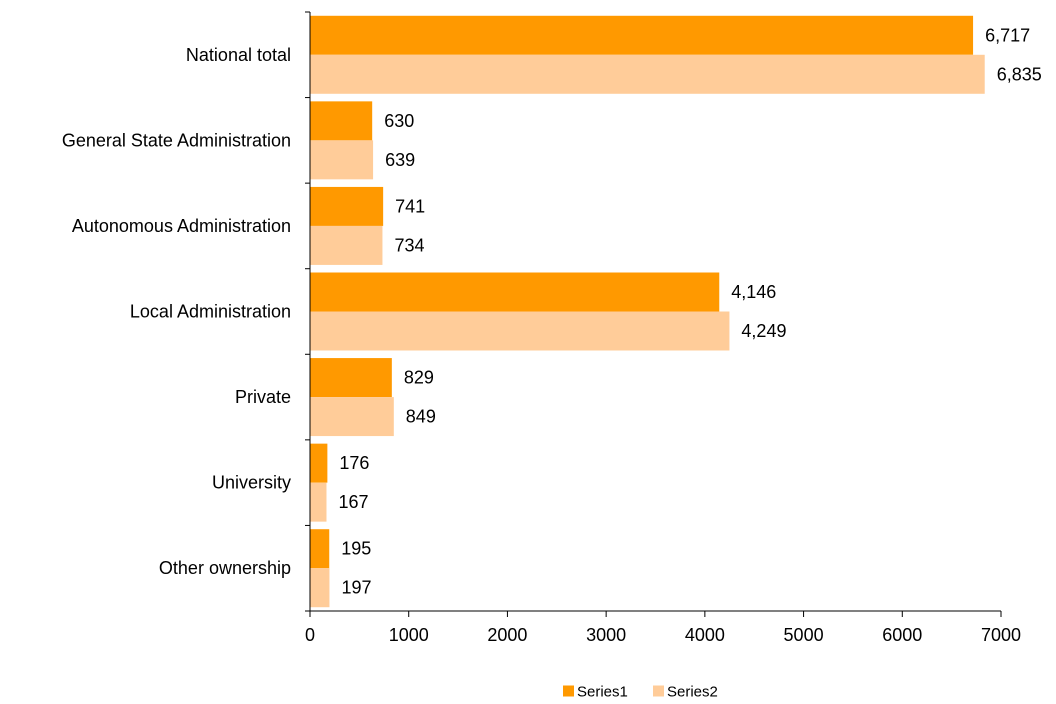 Image resolution: width=1056 pixels, height=704 pixels. What do you see at coordinates (763, 331) in the screenshot?
I see `data-label-2-4: 4,249` at bounding box center [763, 331].